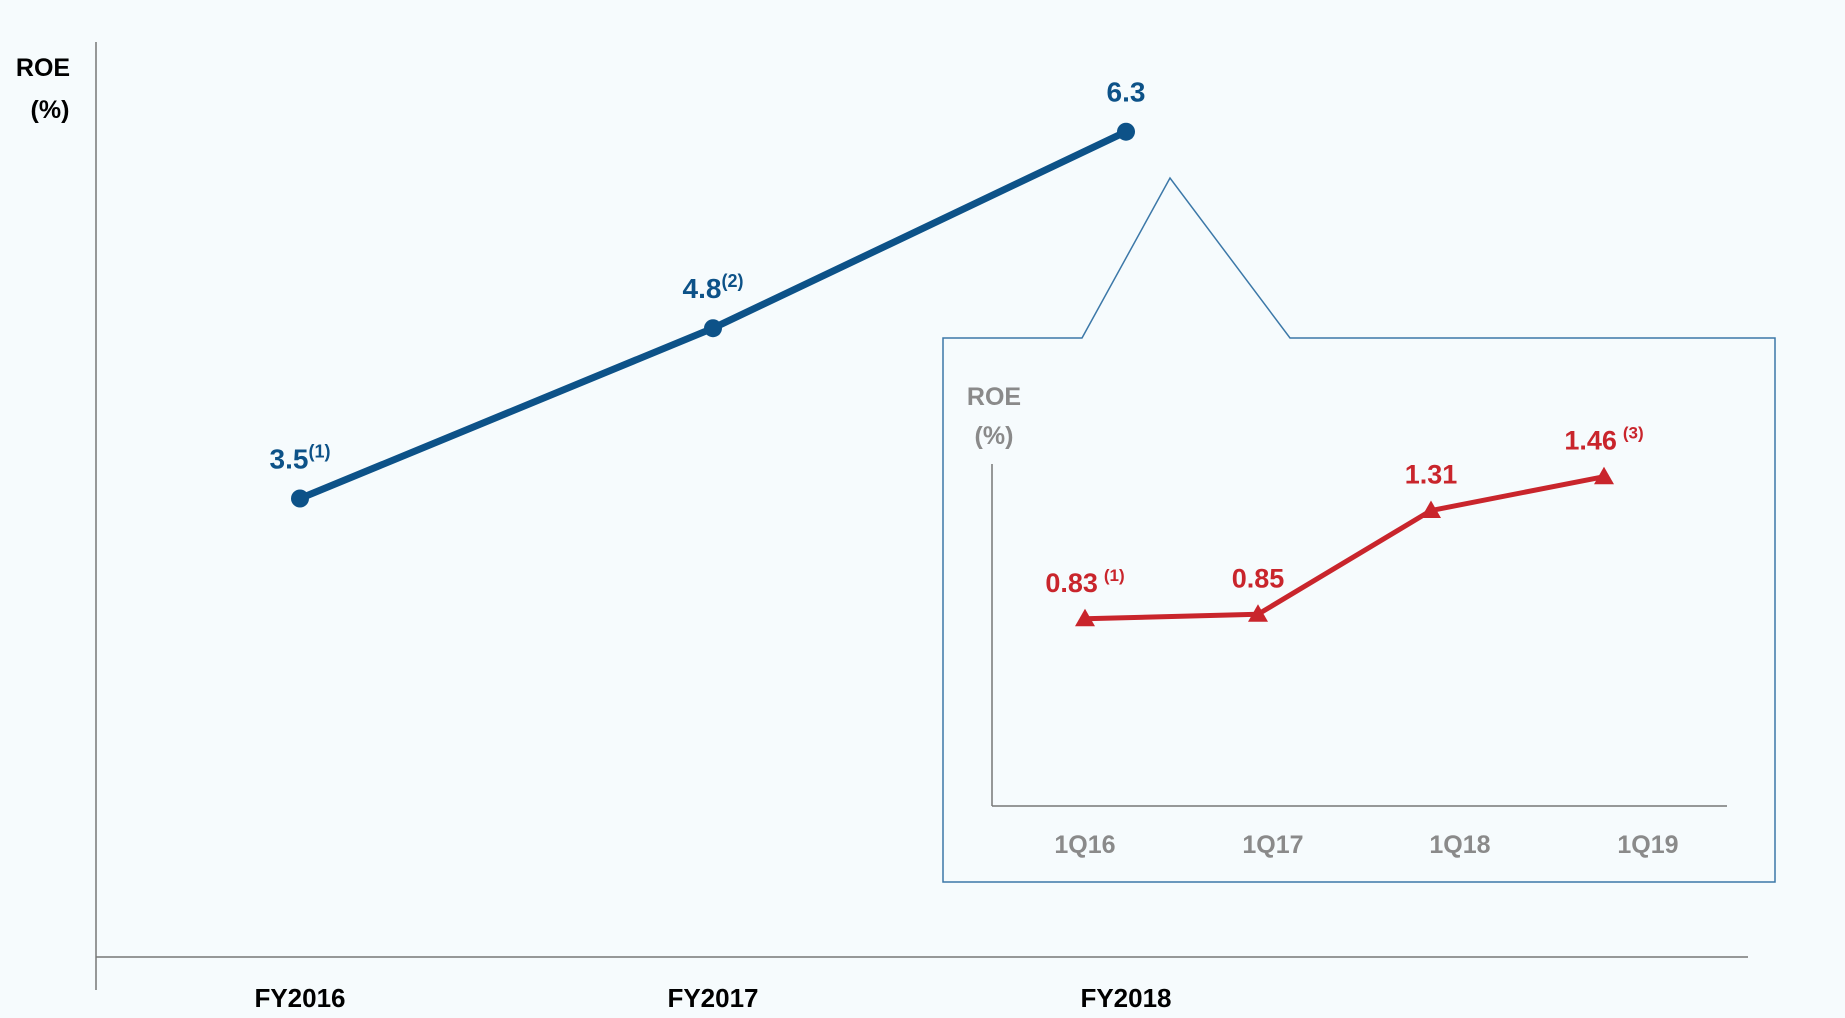 This screenshot has height=1018, width=1845. Describe the element at coordinates (319, 452) in the screenshot. I see `main-data-footnote-fy2016: (1)` at that location.